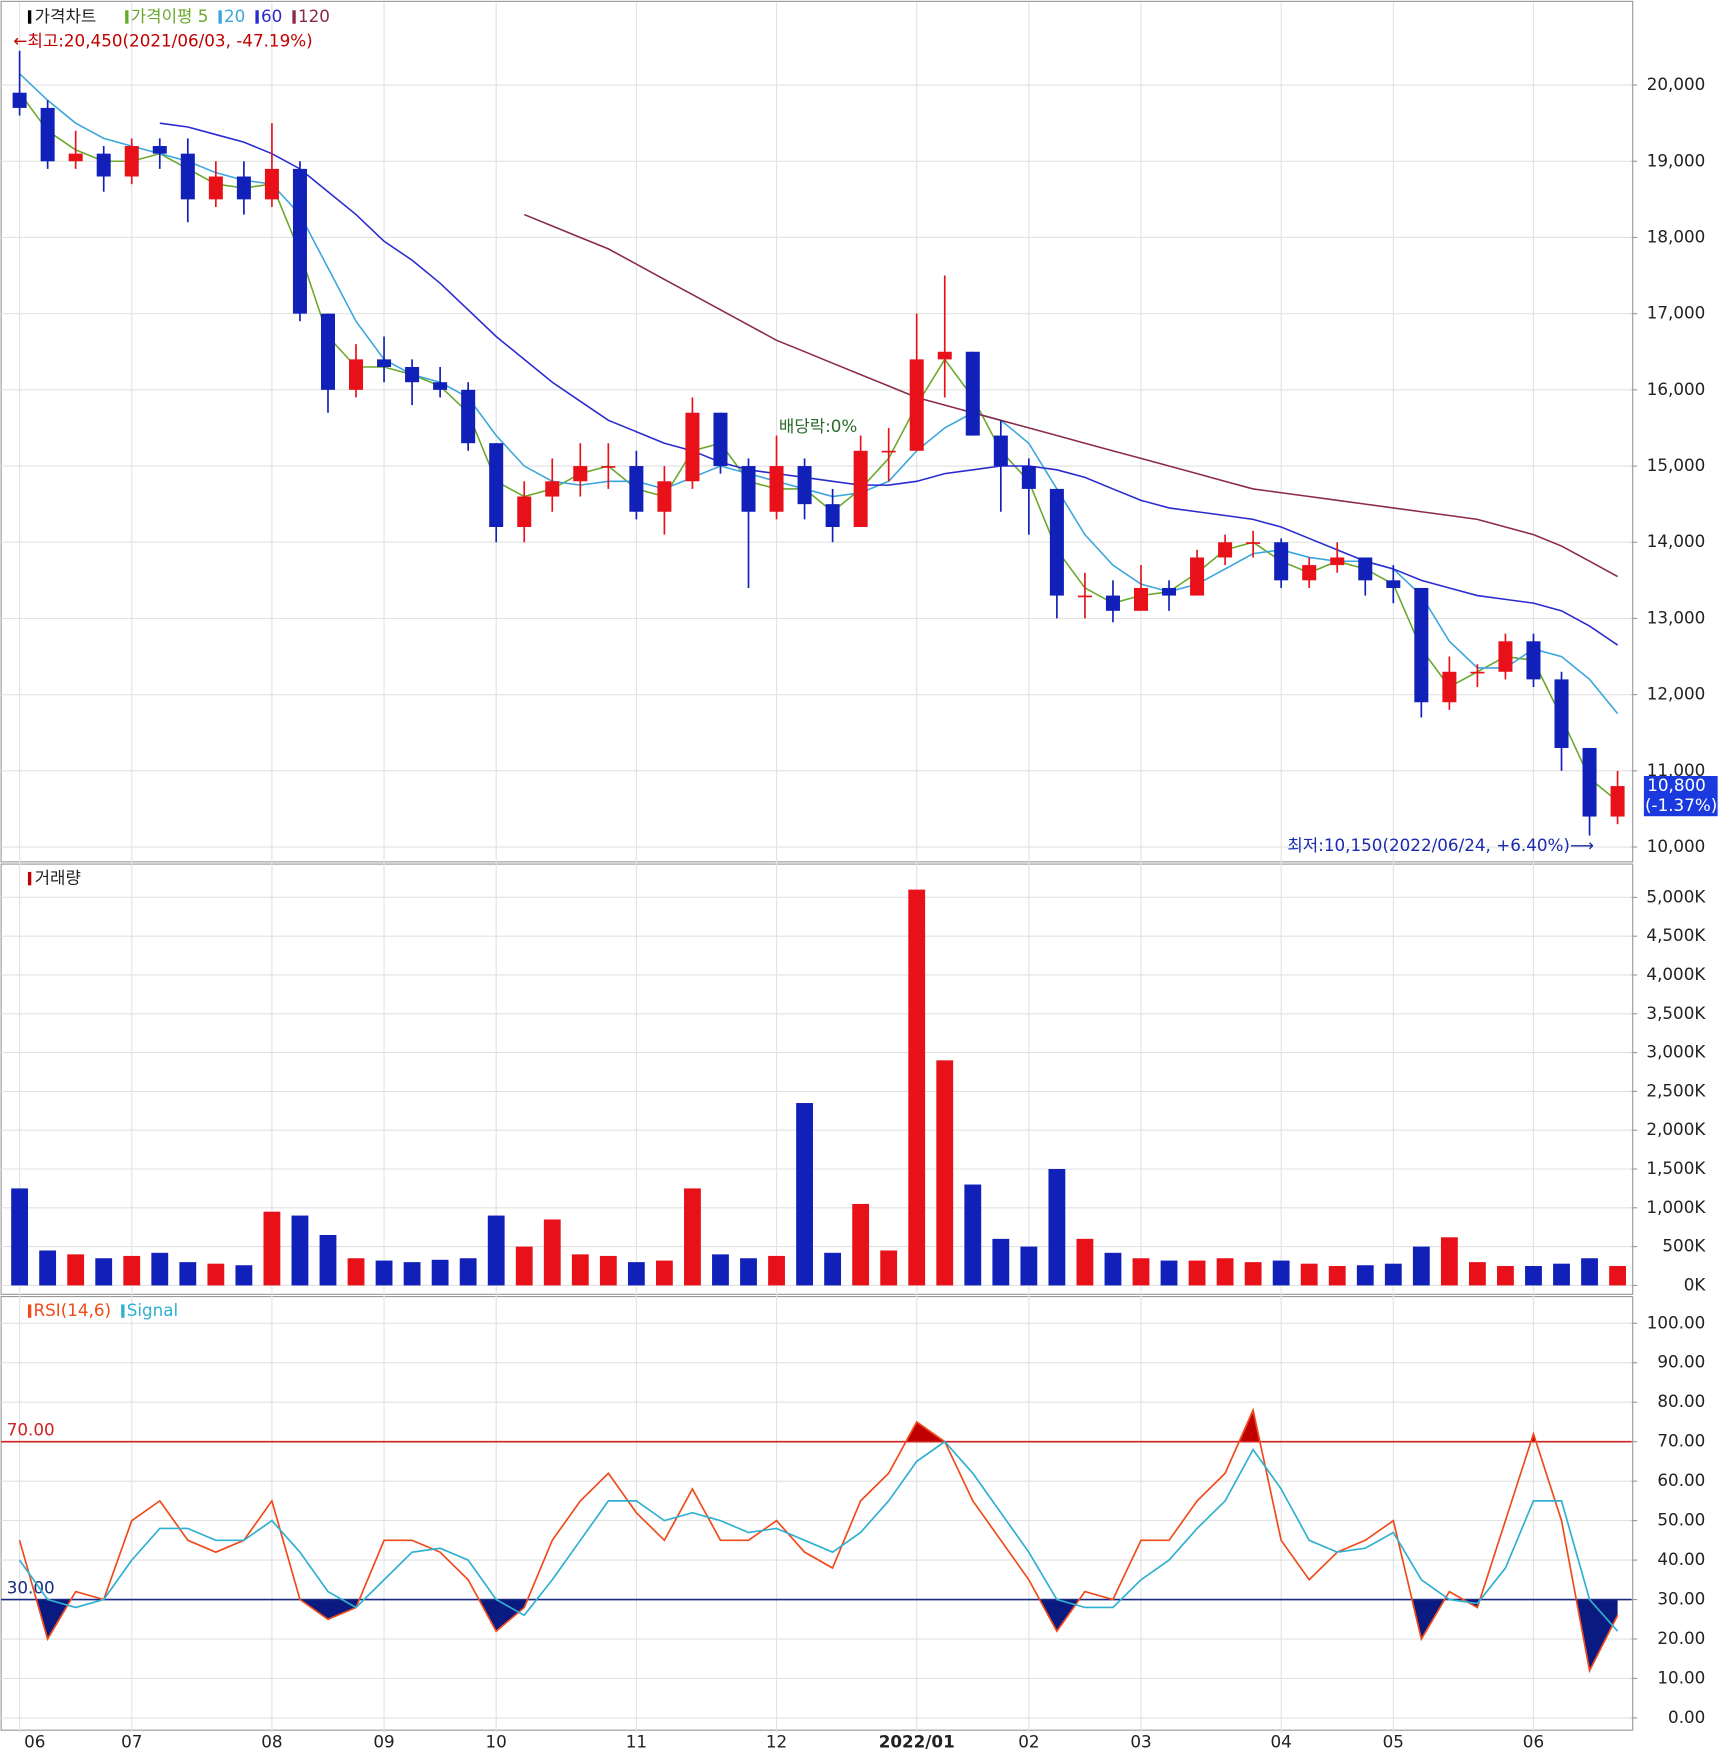 The height and width of the screenshot is (1755, 1721). Describe the element at coordinates (31, 1430) in the screenshot. I see `level-label: 70.00` at that location.